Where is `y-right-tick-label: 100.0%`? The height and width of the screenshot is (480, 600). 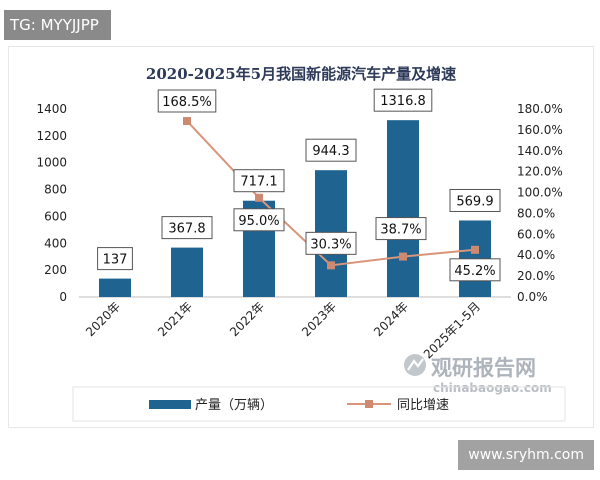
y-right-tick-label: 100.0% is located at coordinates (540, 193).